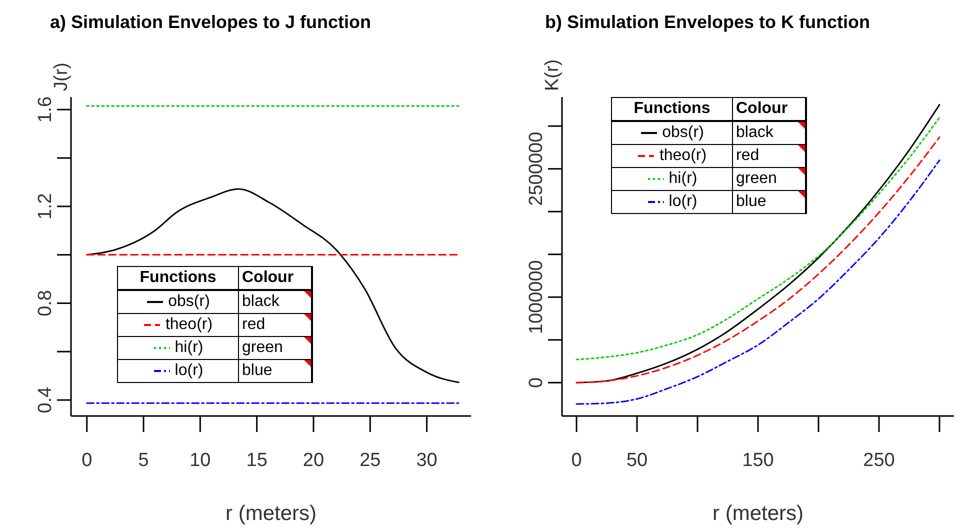 This screenshot has height=532, width=966. I want to click on x-tick-label: 250, so click(879, 460).